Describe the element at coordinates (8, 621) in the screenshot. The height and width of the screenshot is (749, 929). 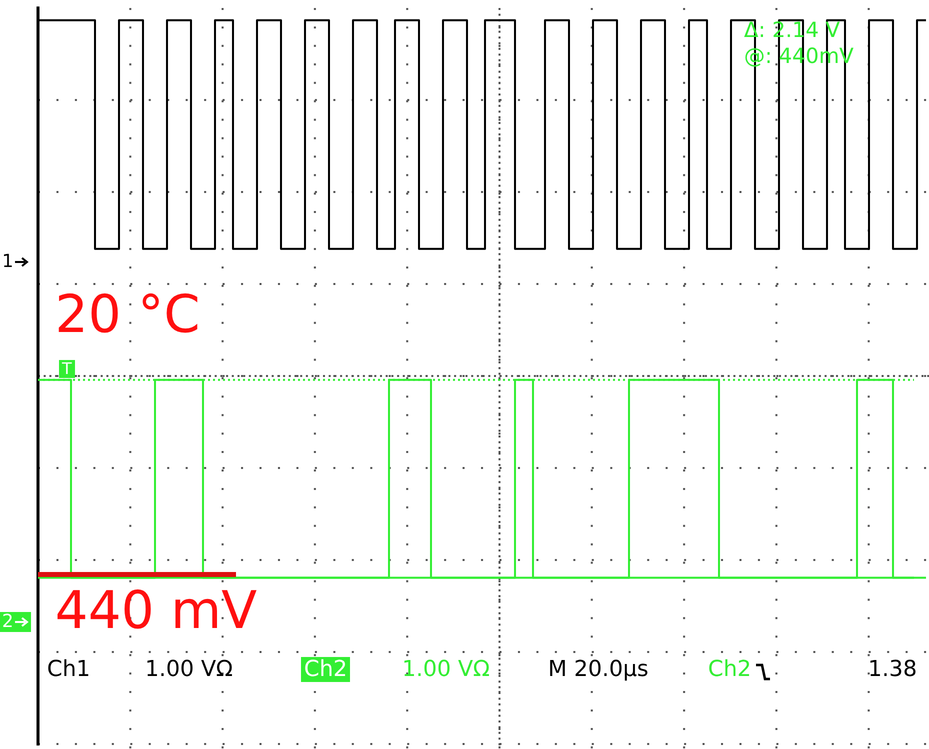
I see `text: 2` at that location.